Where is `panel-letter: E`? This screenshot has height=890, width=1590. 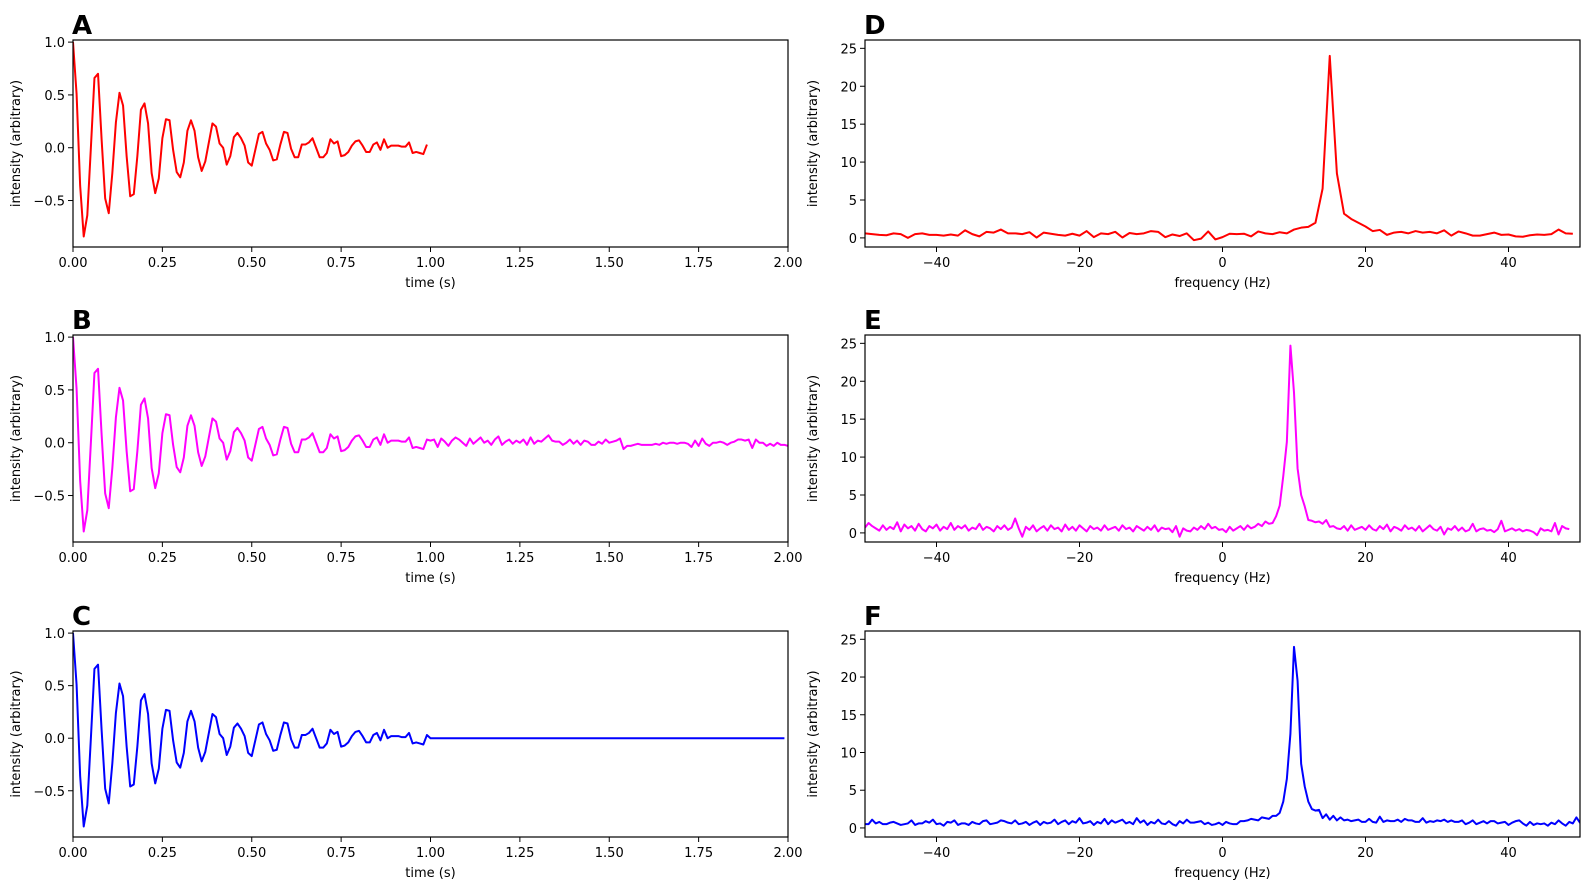
panel-letter: E is located at coordinates (873, 321).